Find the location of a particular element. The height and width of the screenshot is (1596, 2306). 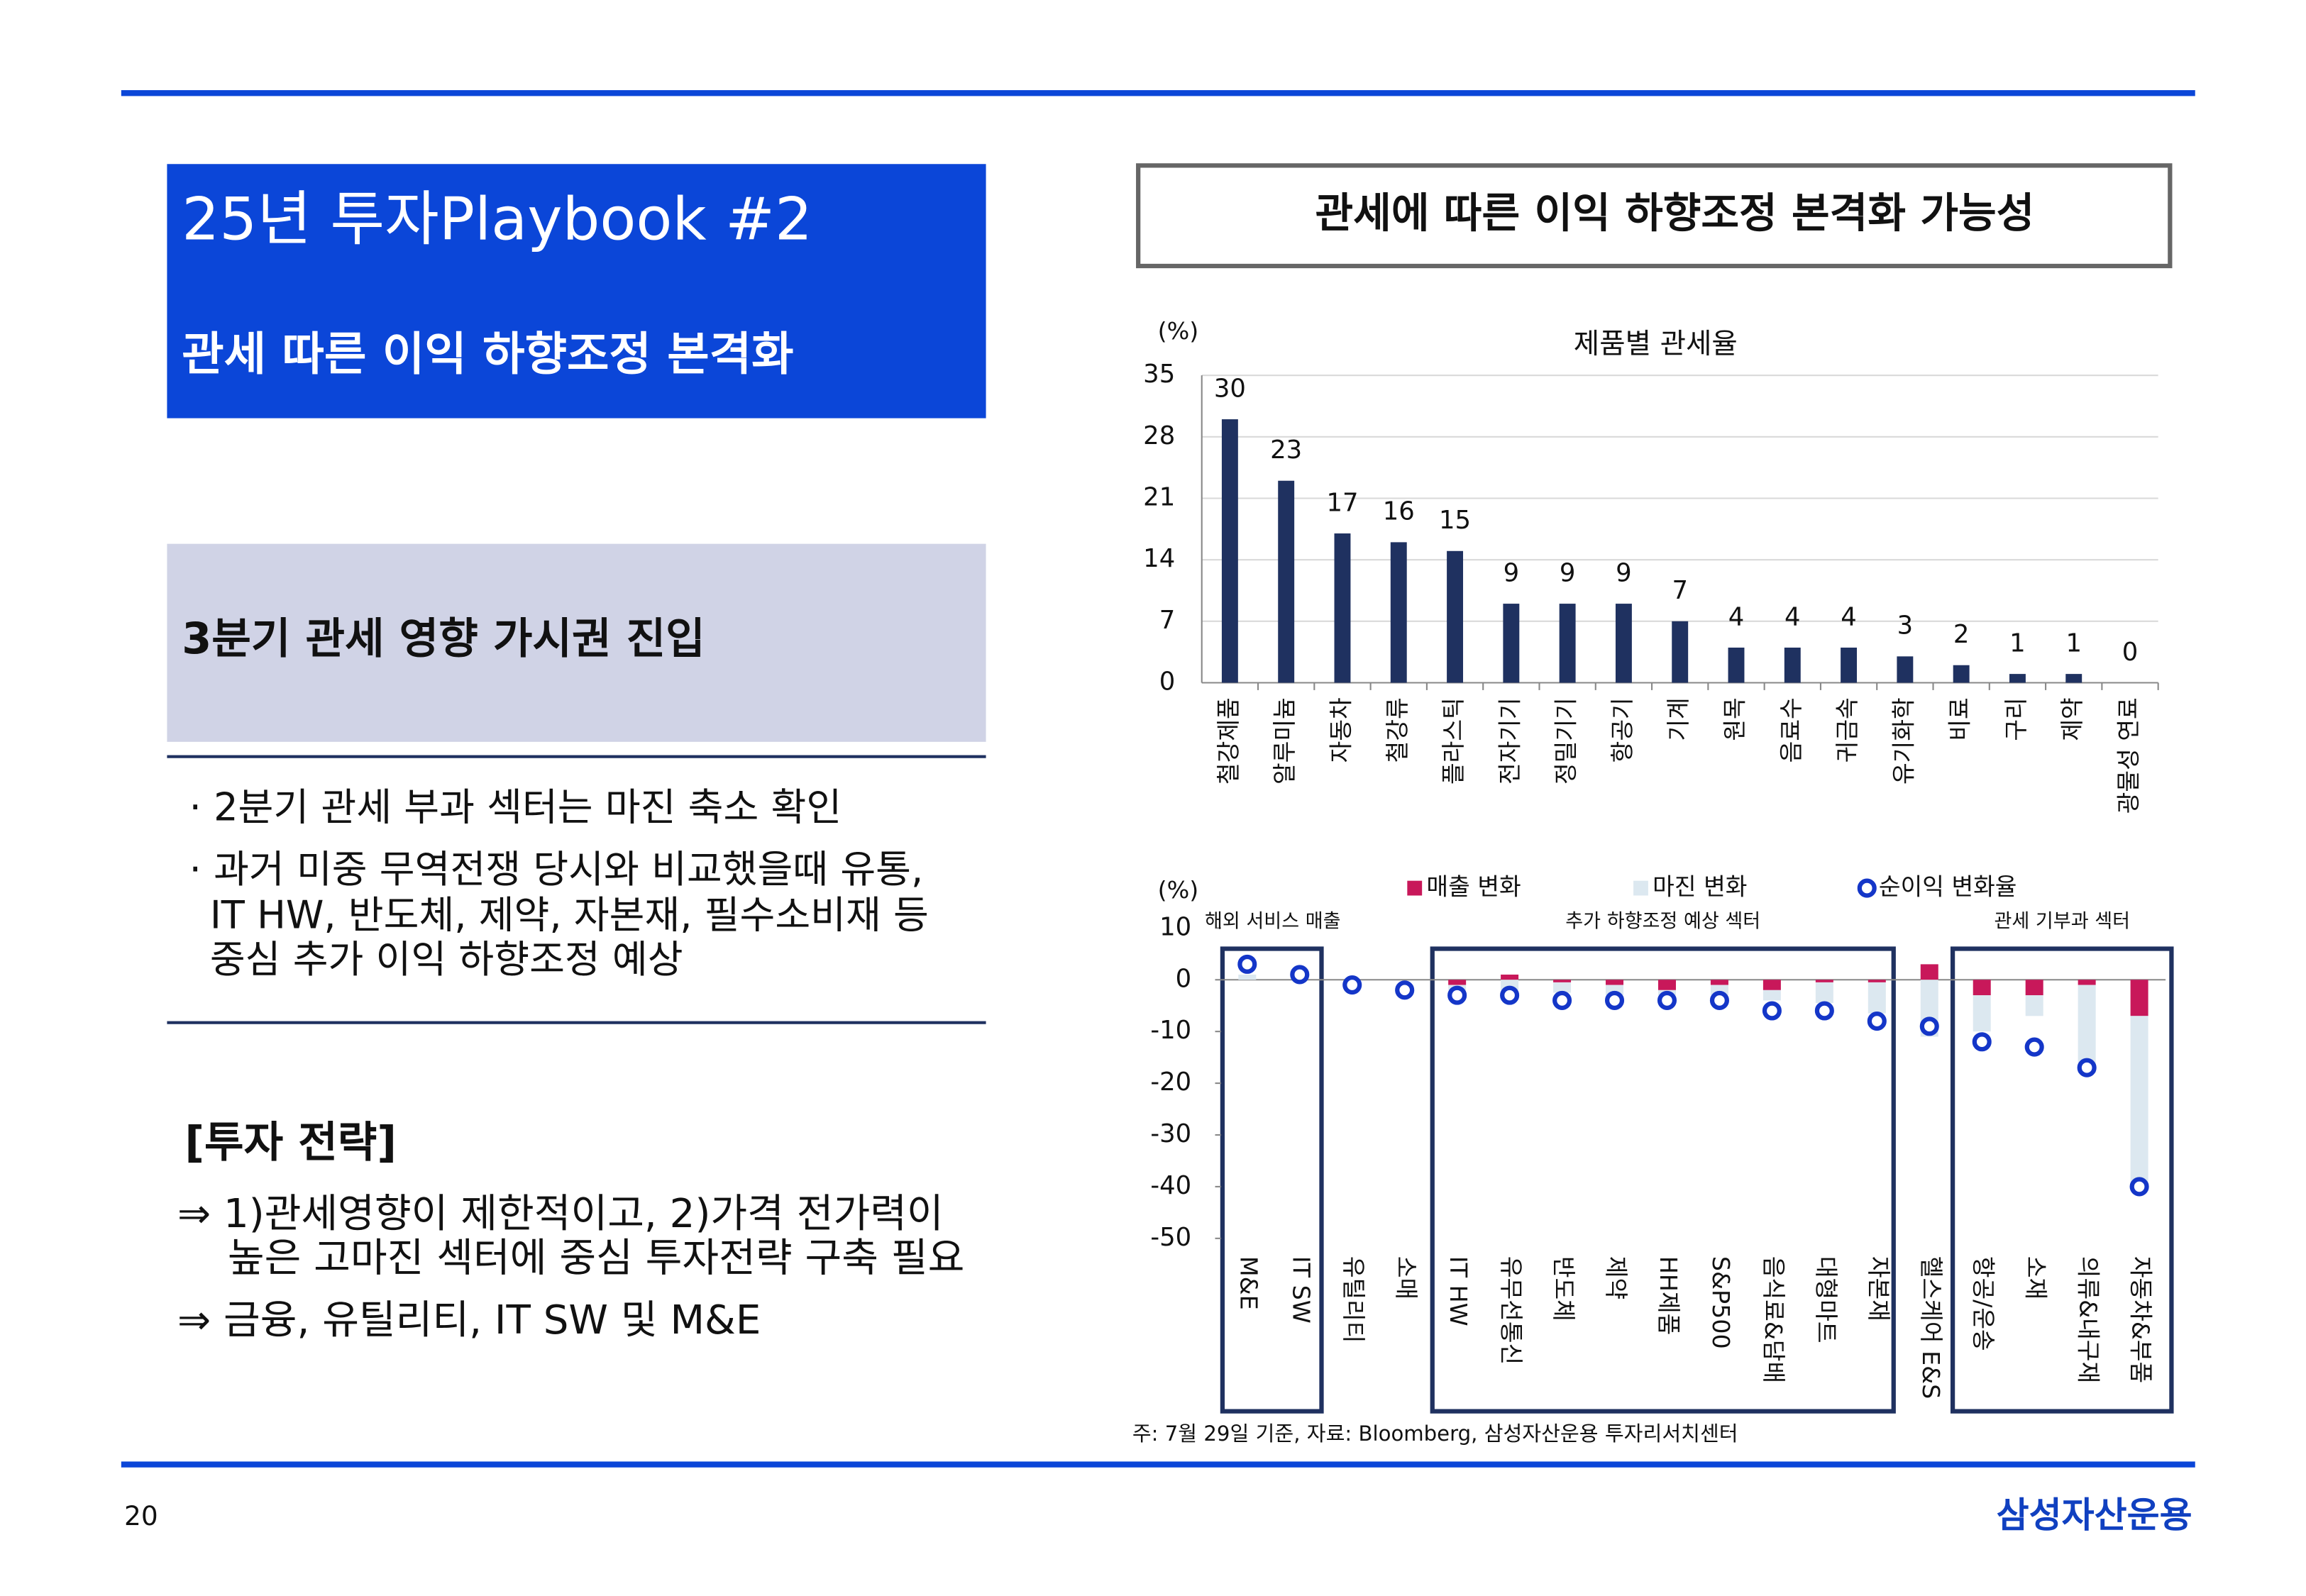

y-tick-label: 21 is located at coordinates (1159, 497).